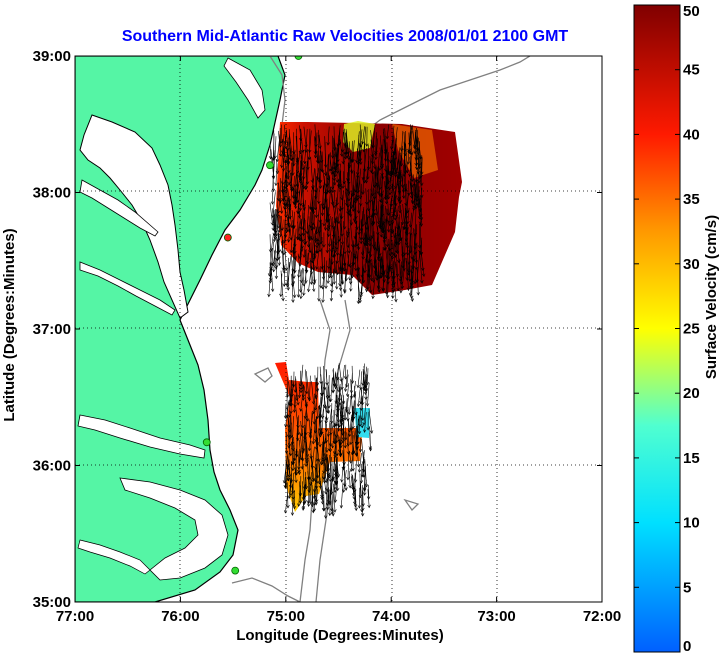 The height and width of the screenshot is (659, 724). Describe the element at coordinates (286, 616) in the screenshot. I see `x-tick-label: 75:00` at that location.